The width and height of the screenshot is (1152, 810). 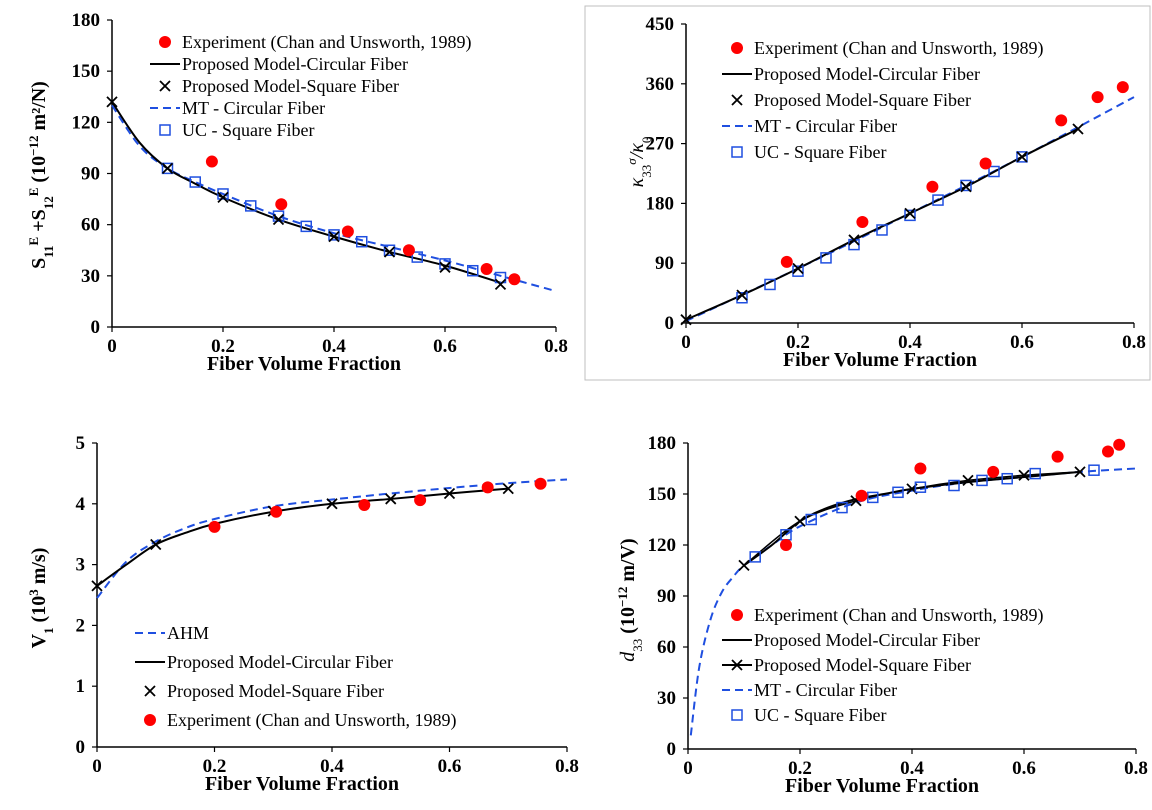 What do you see at coordinates (664, 263) in the screenshot?
I see `y-tick-label: 90` at bounding box center [664, 263].